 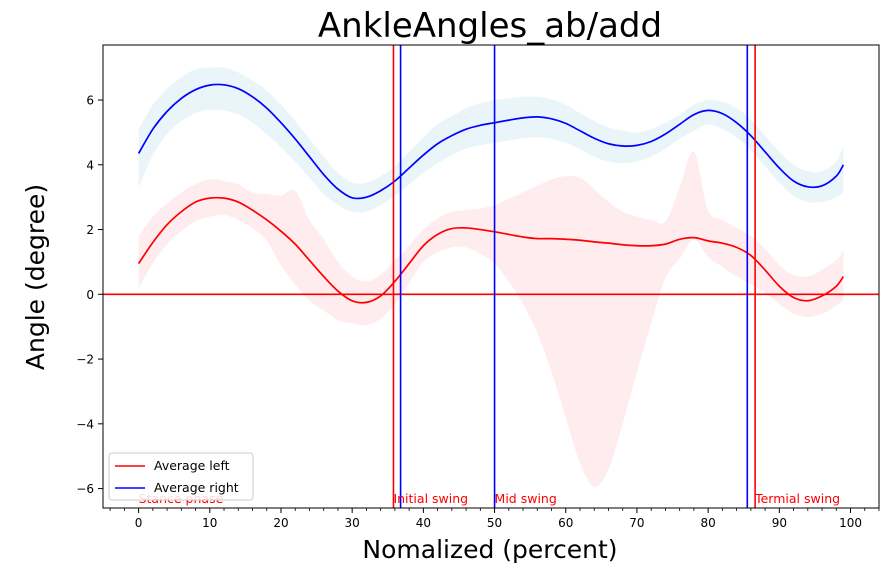 I want to click on y-axis-ticks: −6 −4 −2 0 2 4 6, so click(x=89, y=295).